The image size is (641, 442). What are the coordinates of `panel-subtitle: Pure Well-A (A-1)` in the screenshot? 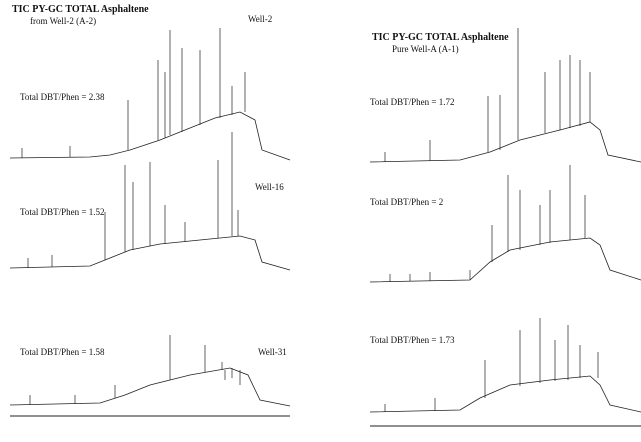 It's located at (425, 49).